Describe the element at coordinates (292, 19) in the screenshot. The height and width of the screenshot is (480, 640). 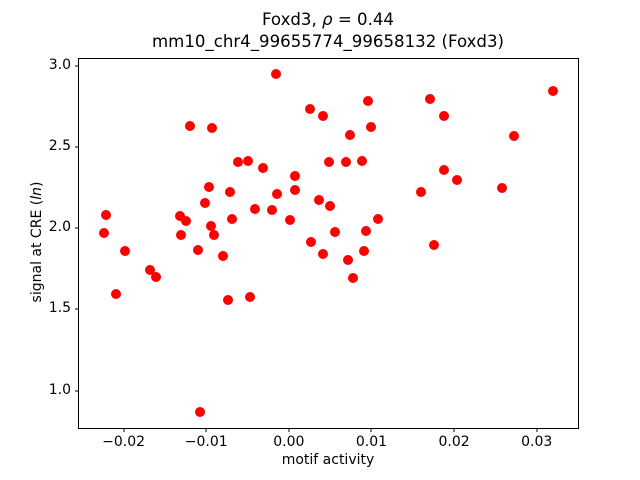
I see `text-segment: Foxd3,` at that location.